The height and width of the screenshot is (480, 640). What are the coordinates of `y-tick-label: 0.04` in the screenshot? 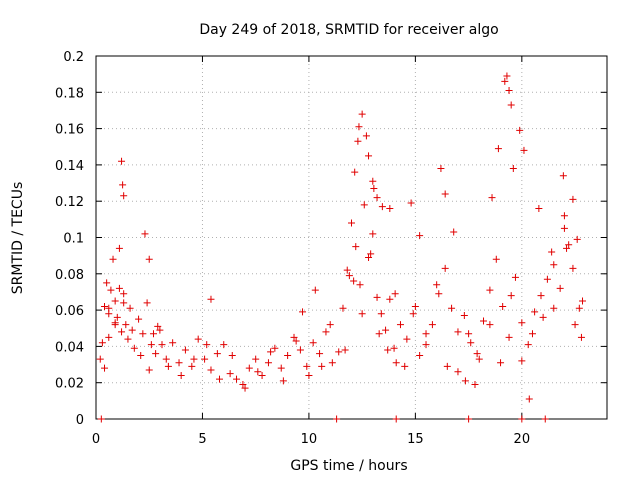 It's located at (69, 347).